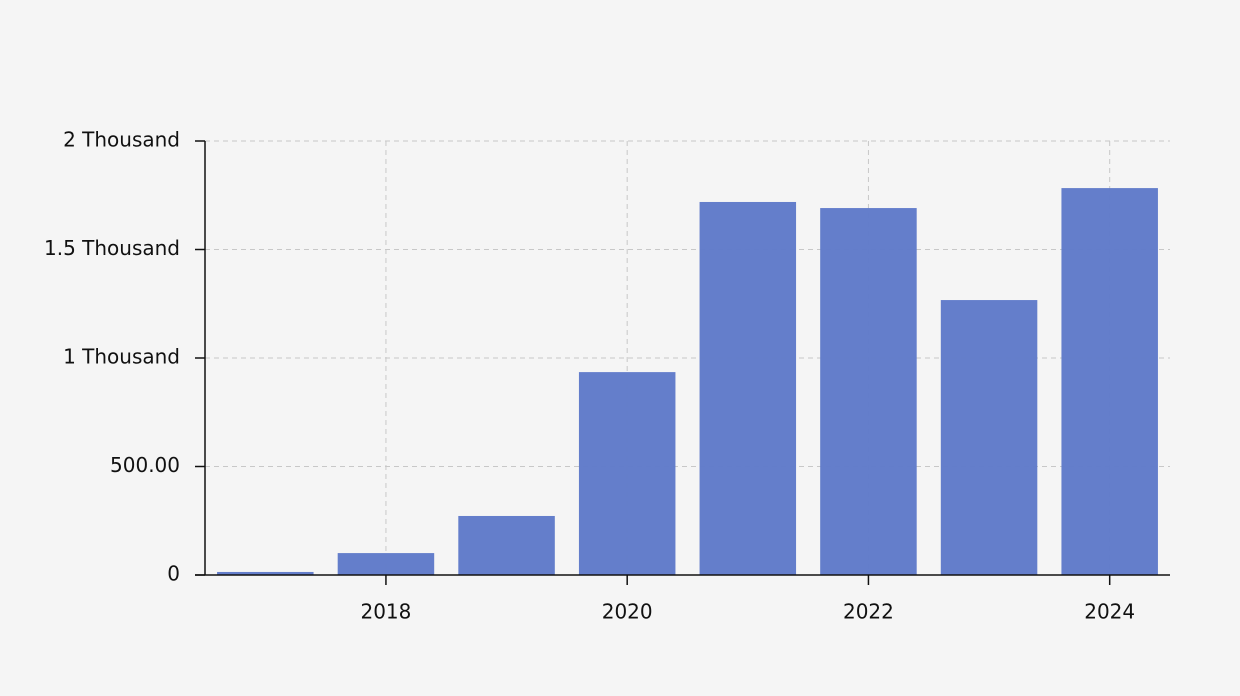 The width and height of the screenshot is (1240, 696). I want to click on x-tick-label: 2018, so click(385, 612).